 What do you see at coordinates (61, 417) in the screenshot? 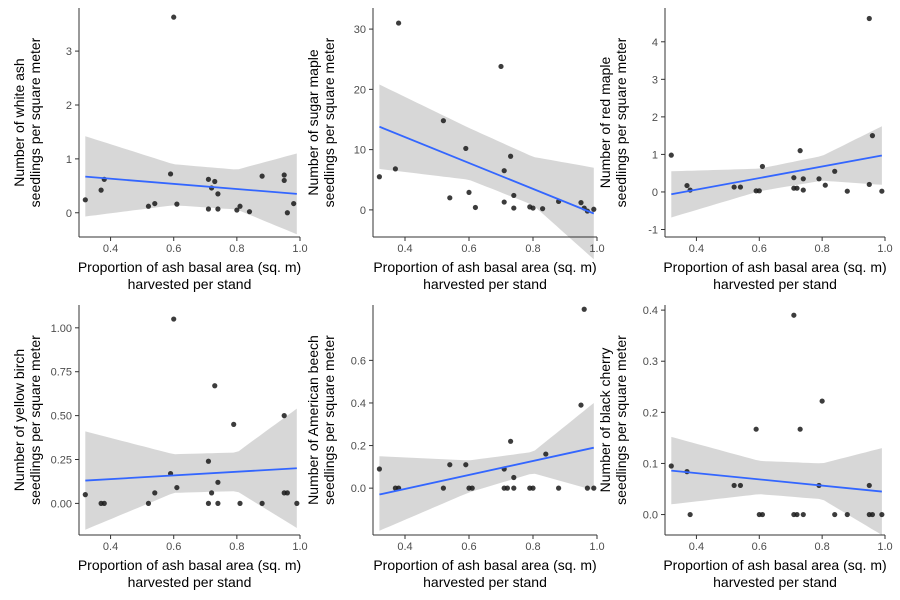
I see `y-tick-label: 0.50` at bounding box center [61, 417].